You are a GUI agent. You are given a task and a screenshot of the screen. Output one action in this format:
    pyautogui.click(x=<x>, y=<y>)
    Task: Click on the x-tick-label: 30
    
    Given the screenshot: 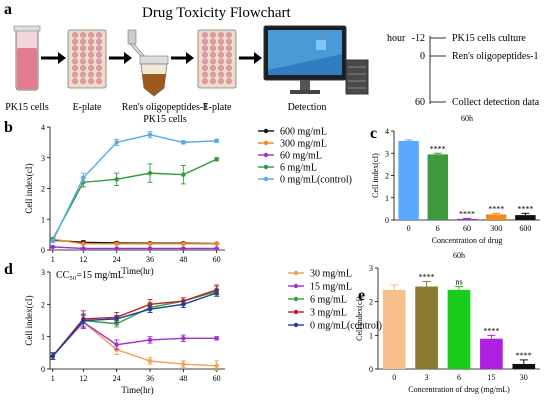 What is the action you would take?
    pyautogui.click(x=524, y=377)
    